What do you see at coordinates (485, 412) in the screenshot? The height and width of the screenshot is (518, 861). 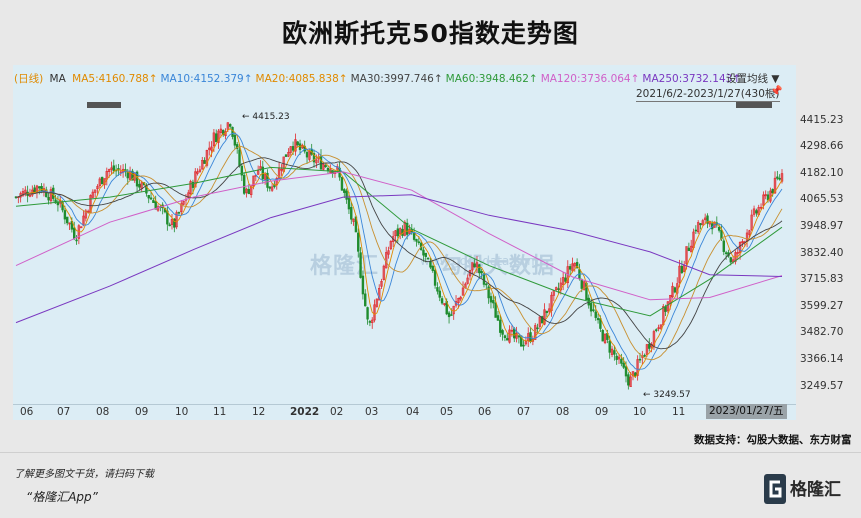 I see `x-tick-label: 06` at bounding box center [485, 412].